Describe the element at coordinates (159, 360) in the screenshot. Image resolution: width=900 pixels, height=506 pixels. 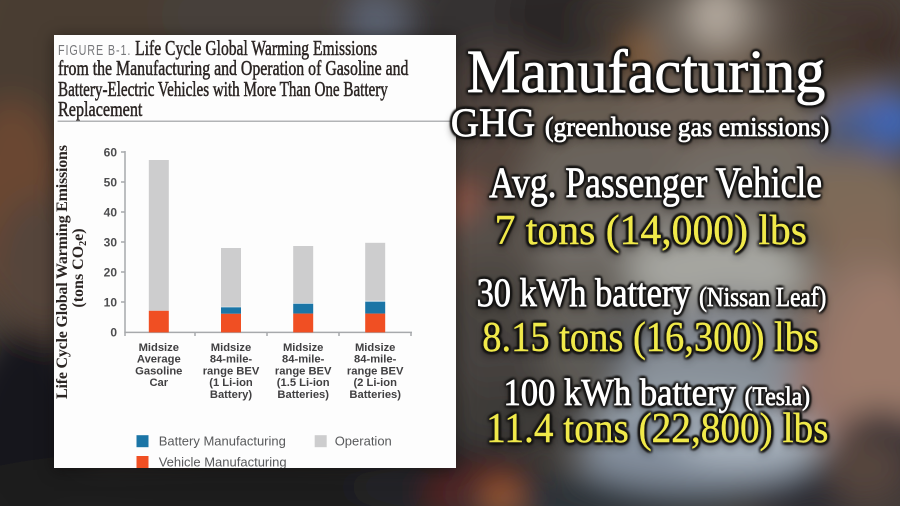
I see `svg-text: Average` at that location.